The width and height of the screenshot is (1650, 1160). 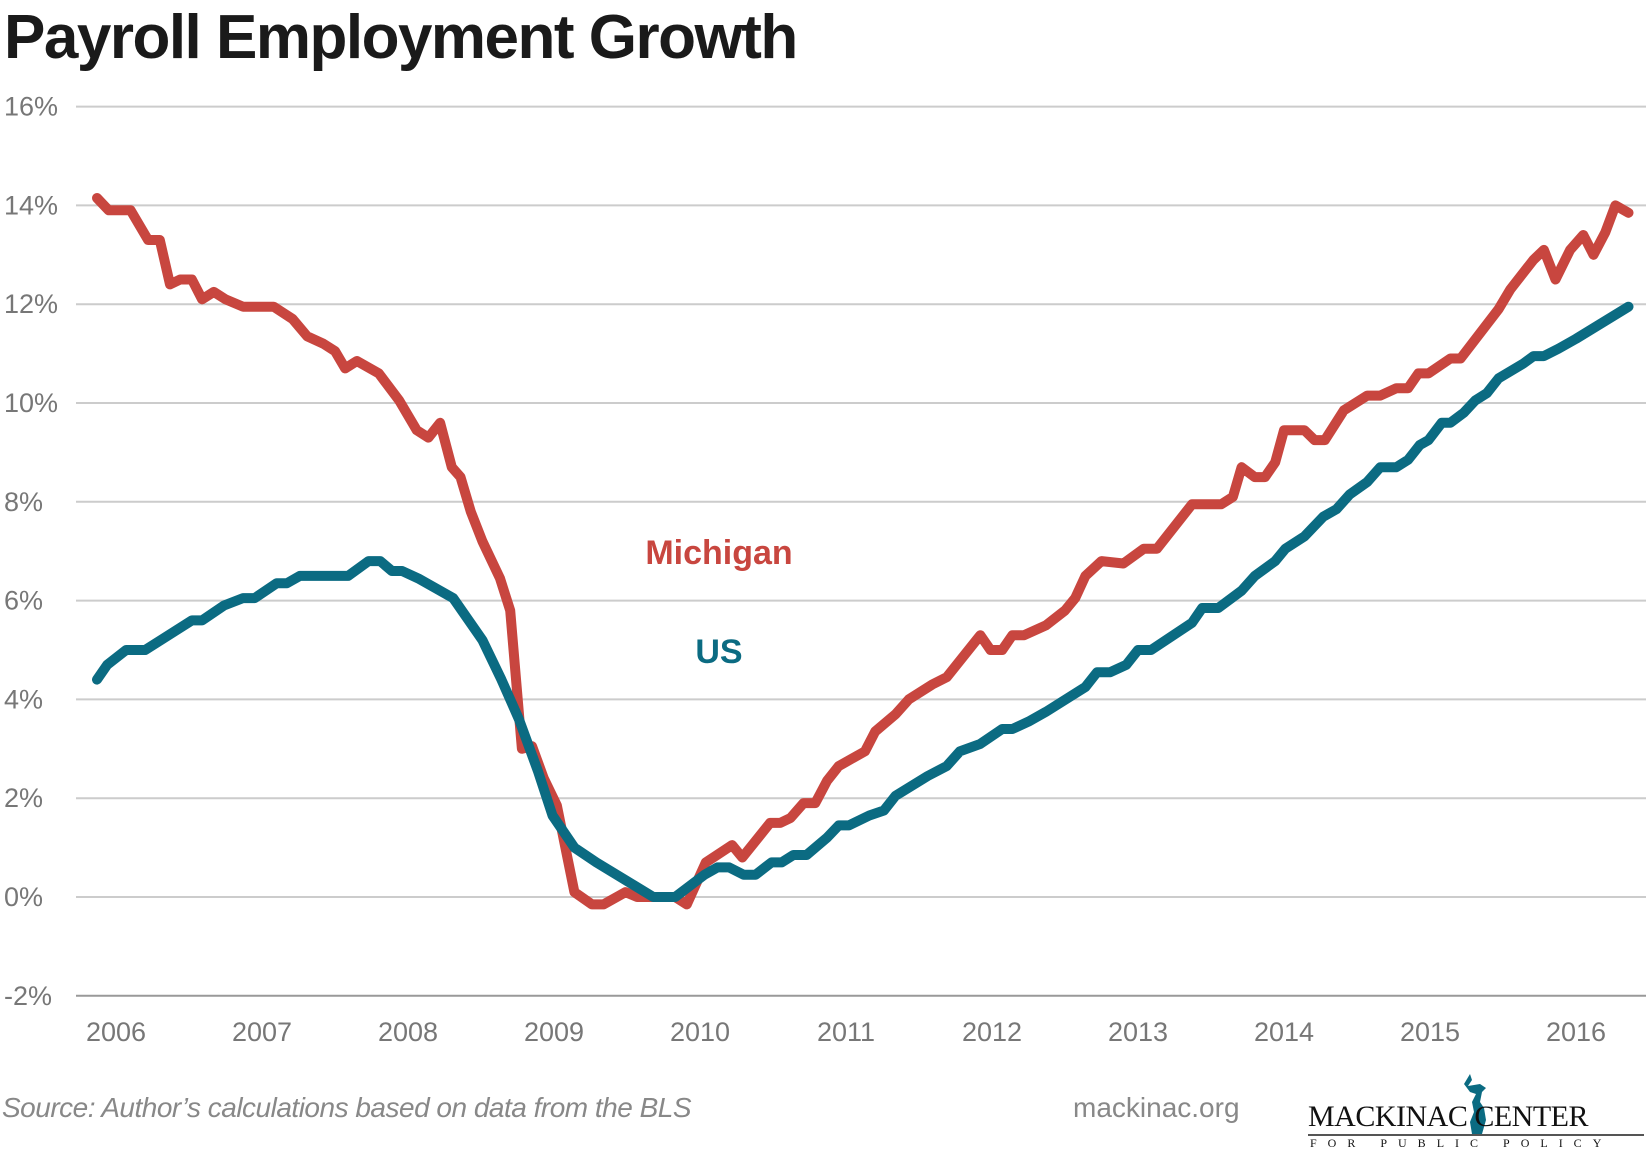 I want to click on x-tick-label: 2016, so click(x=1576, y=1032).